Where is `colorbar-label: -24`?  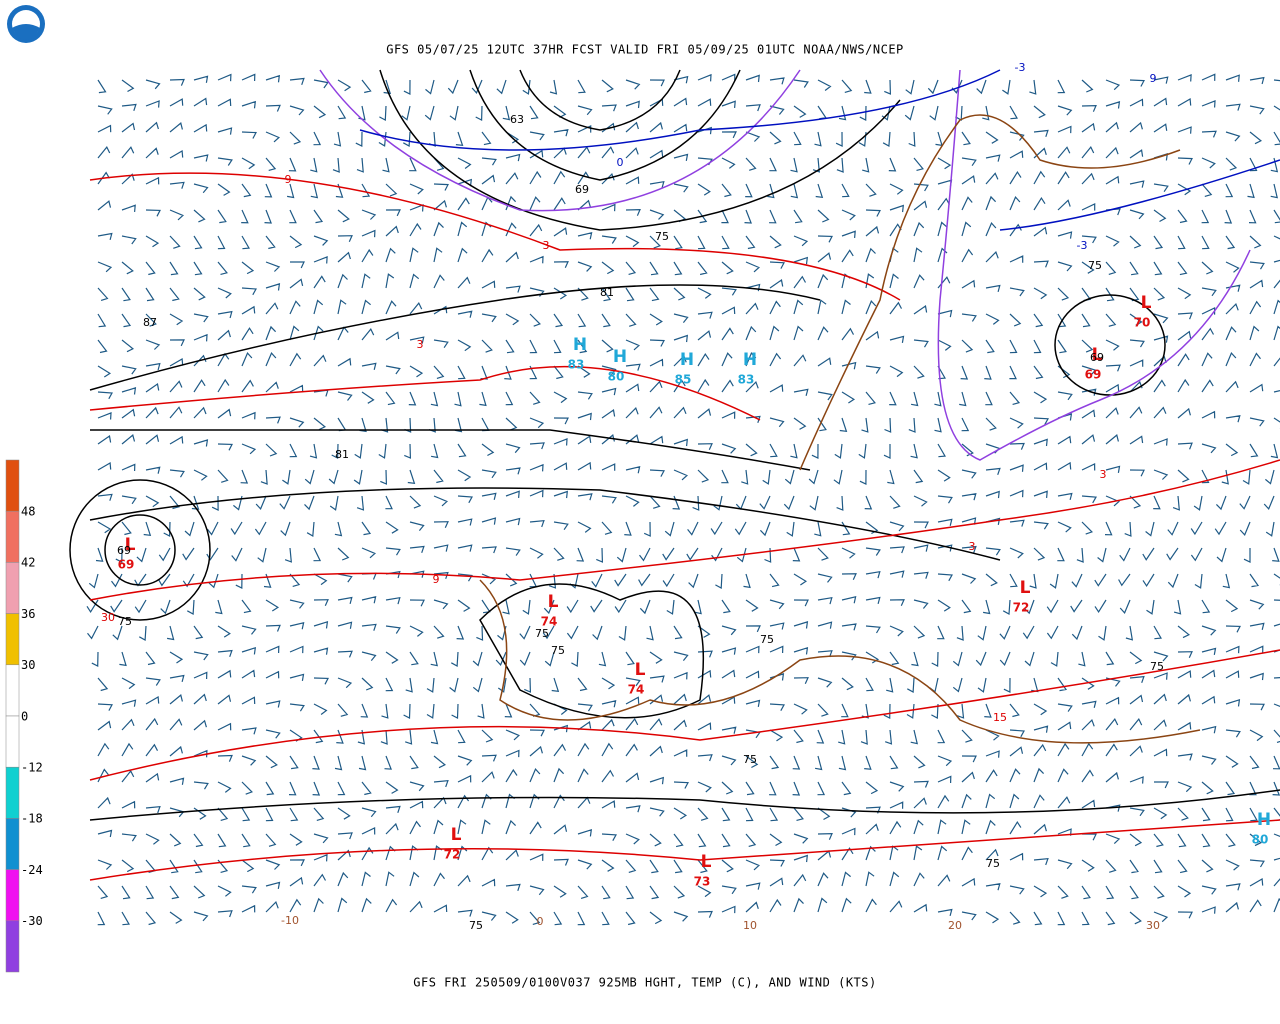
colorbar-label: -24 is located at coordinates (32, 870).